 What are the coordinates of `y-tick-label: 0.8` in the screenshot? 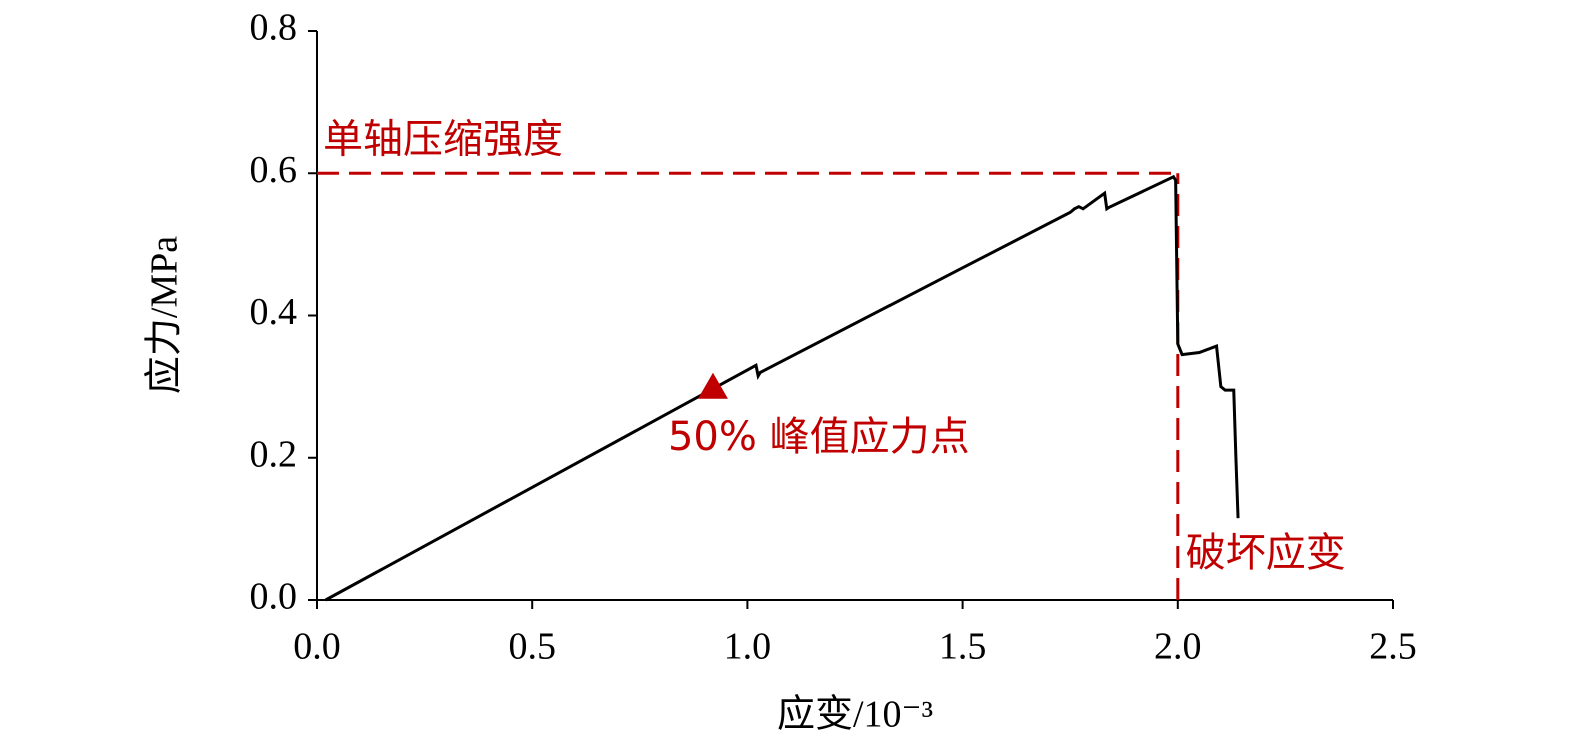 It's located at (274, 28).